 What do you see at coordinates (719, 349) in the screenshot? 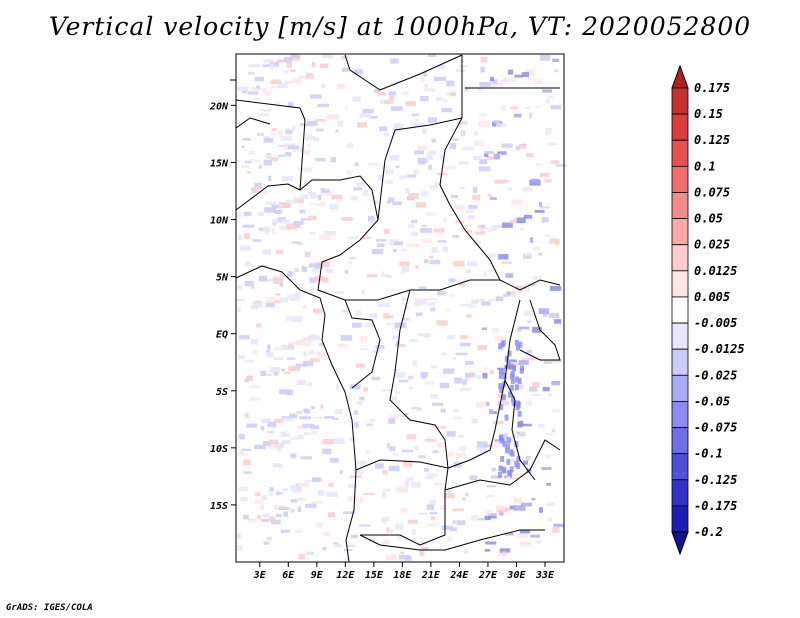
I see `colorbar-label: -0.0125` at bounding box center [719, 349].